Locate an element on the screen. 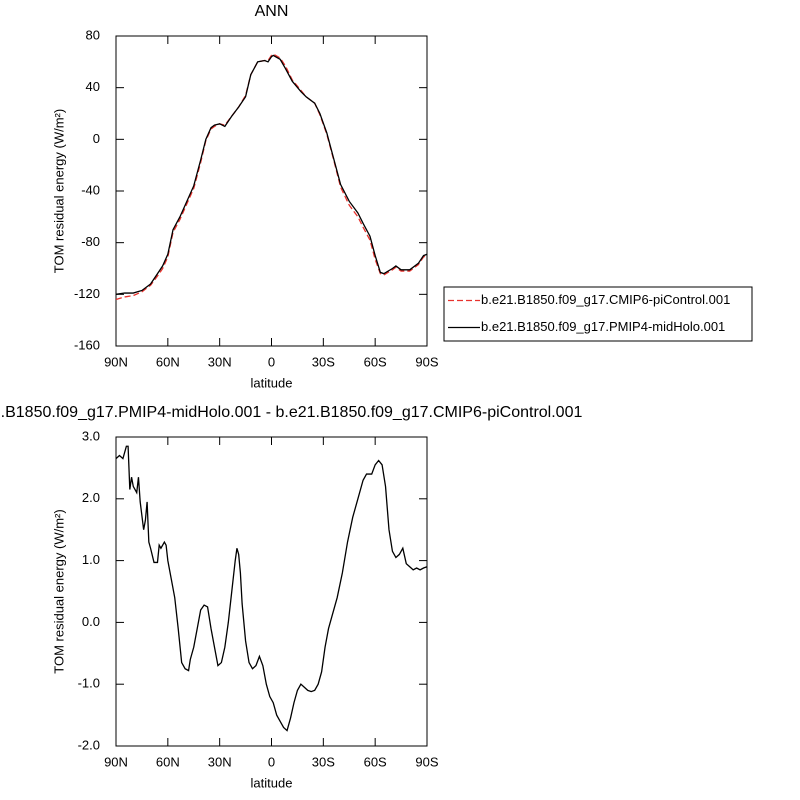 The image size is (800, 800). y-tick-label: -160 is located at coordinates (87, 344).